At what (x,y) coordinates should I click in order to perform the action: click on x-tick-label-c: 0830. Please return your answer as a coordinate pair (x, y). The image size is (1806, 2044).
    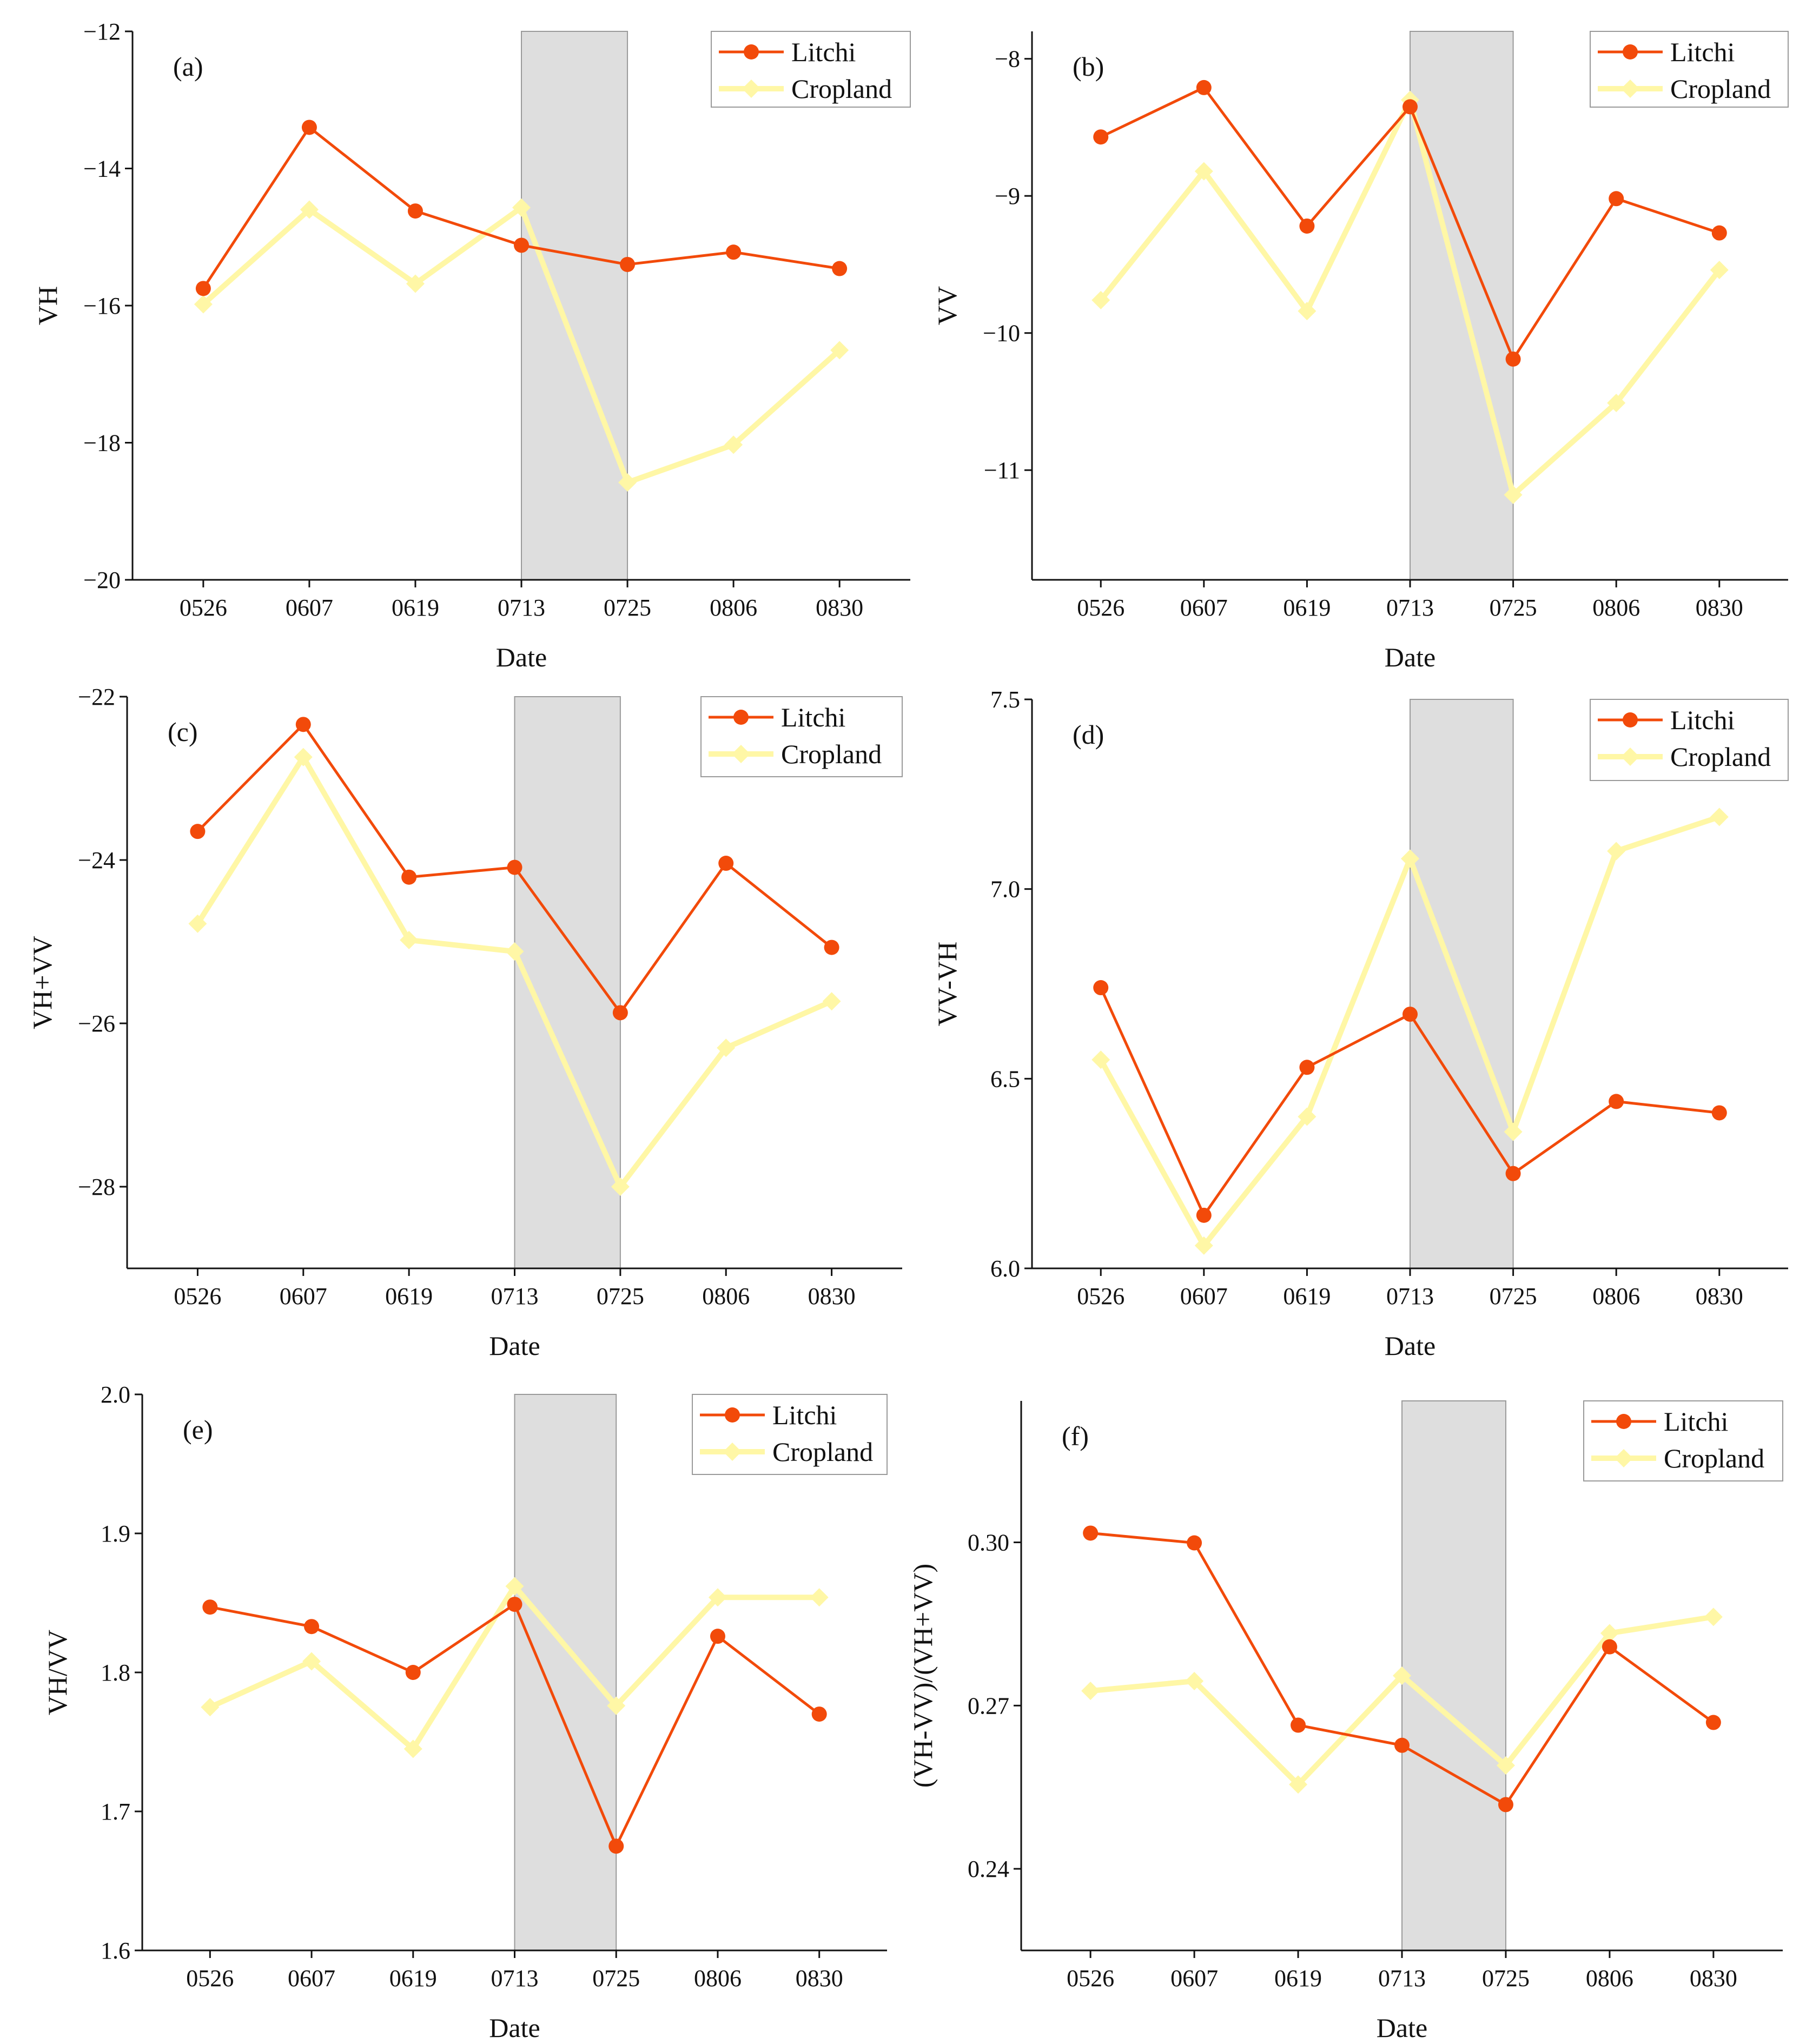
    Looking at the image, I should click on (832, 1296).